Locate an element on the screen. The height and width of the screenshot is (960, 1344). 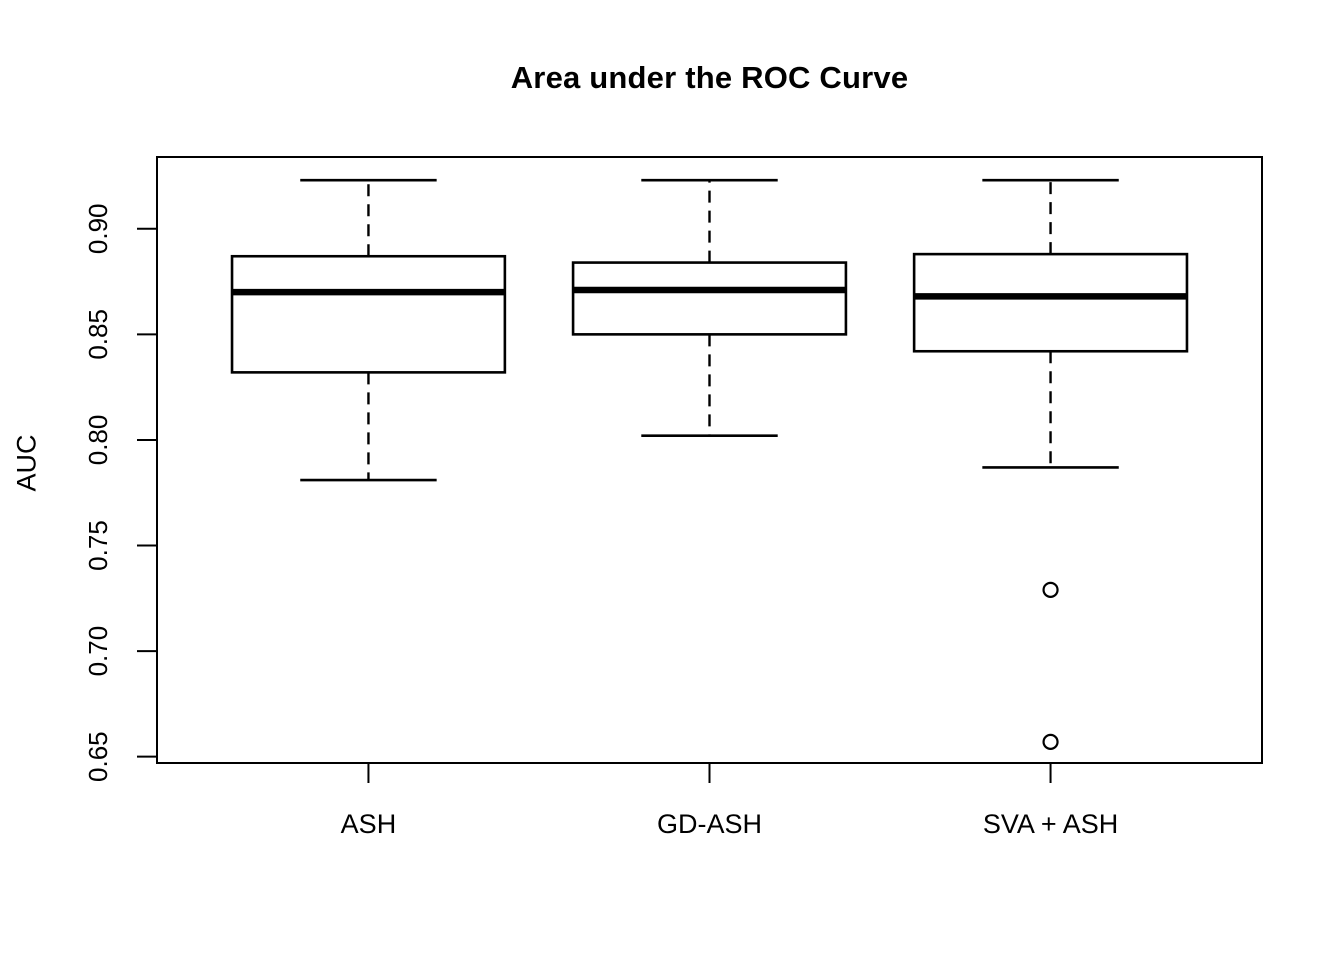
x-tick-label-gd-ash: GD-ASH is located at coordinates (709, 824).